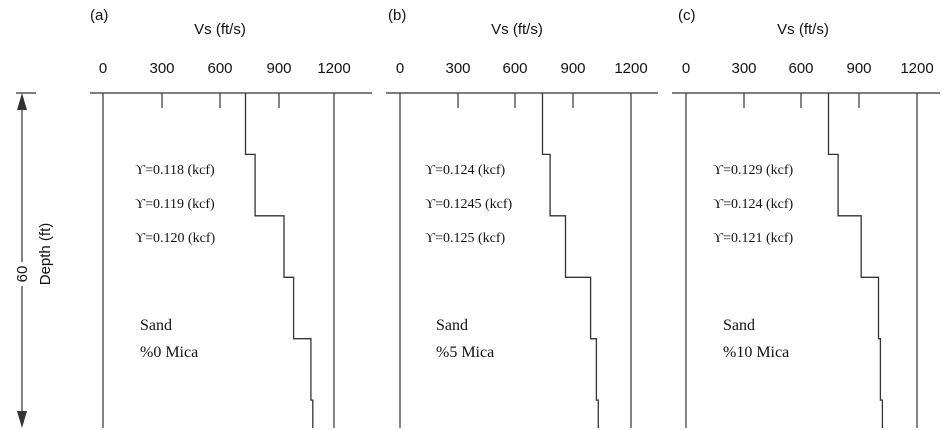 This screenshot has height=430, width=946. Describe the element at coordinates (34, 260) in the screenshot. I see `depth-axis: 60 Depth (ft)` at that location.